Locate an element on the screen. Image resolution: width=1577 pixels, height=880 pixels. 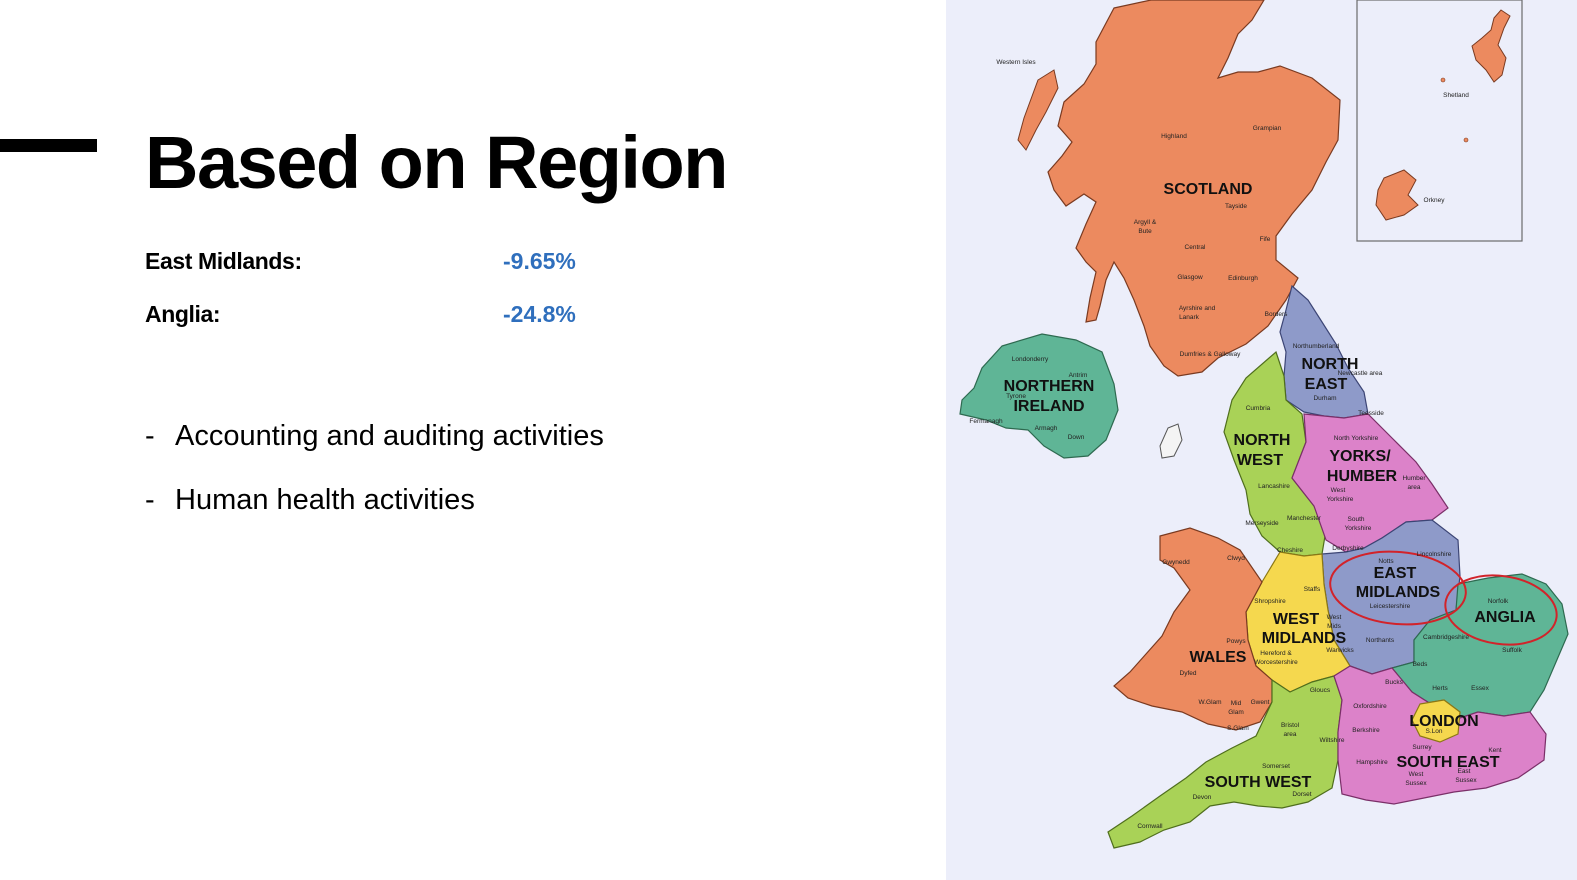
label-london: LONDON is located at coordinates (1443, 721).